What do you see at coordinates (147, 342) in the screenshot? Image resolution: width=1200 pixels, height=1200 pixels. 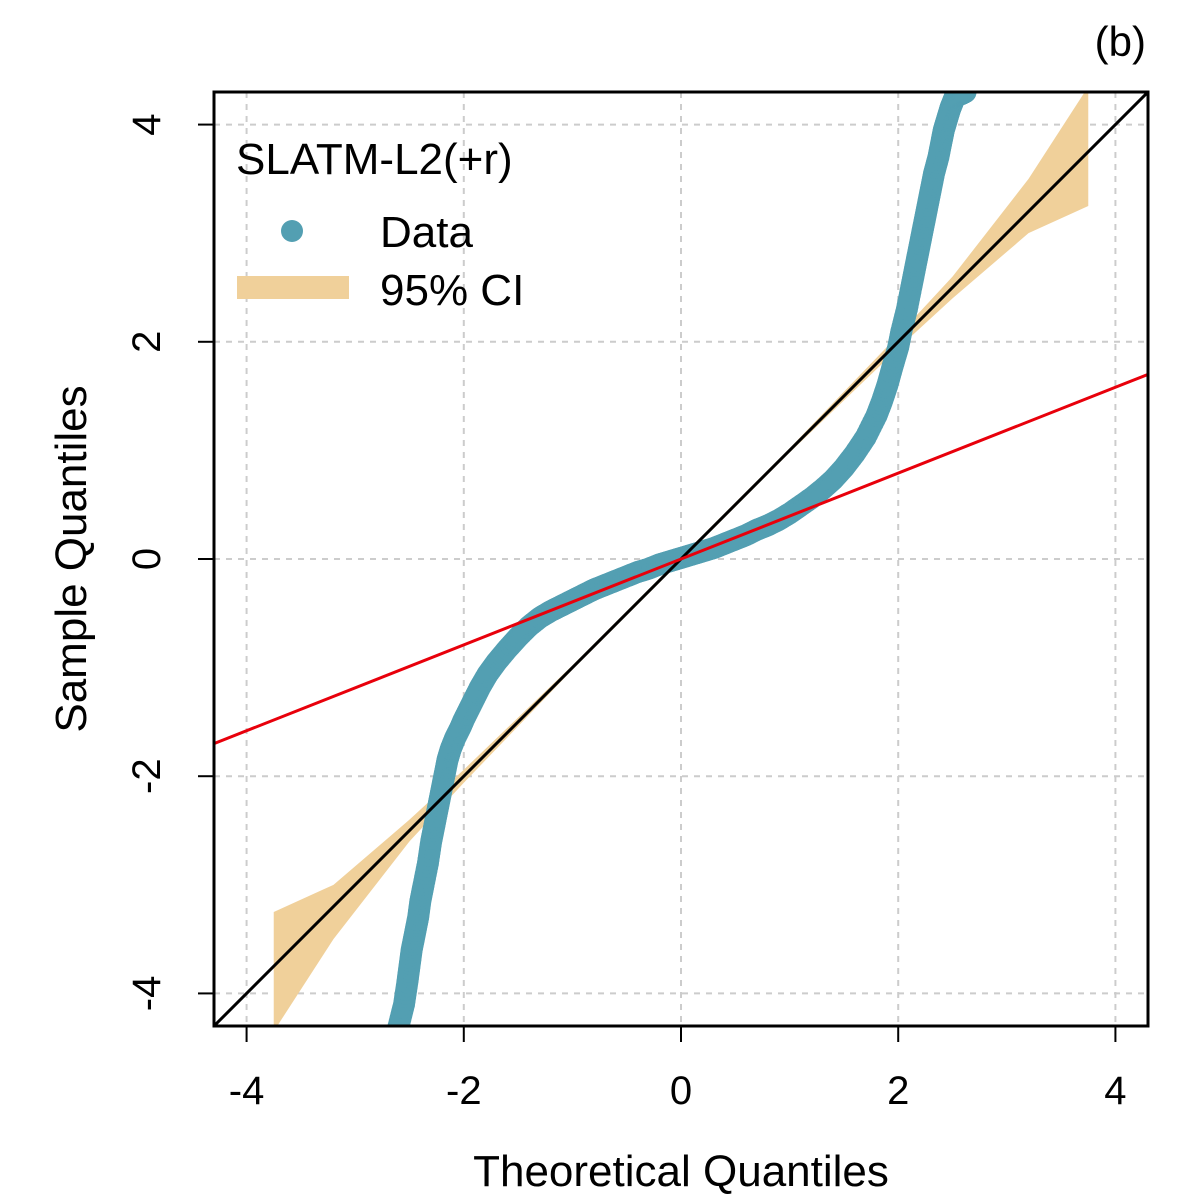 I see `y-tick-label: 2` at bounding box center [147, 342].